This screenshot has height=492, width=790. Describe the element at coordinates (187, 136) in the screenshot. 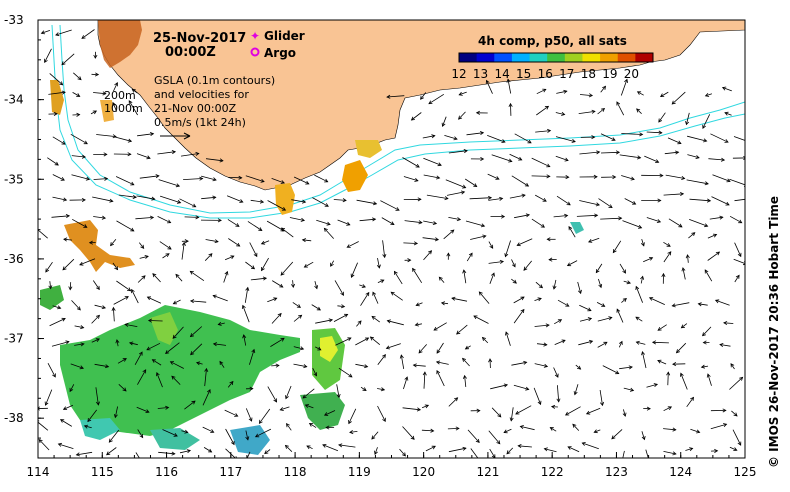

I see `scale-arrow-head` at that location.